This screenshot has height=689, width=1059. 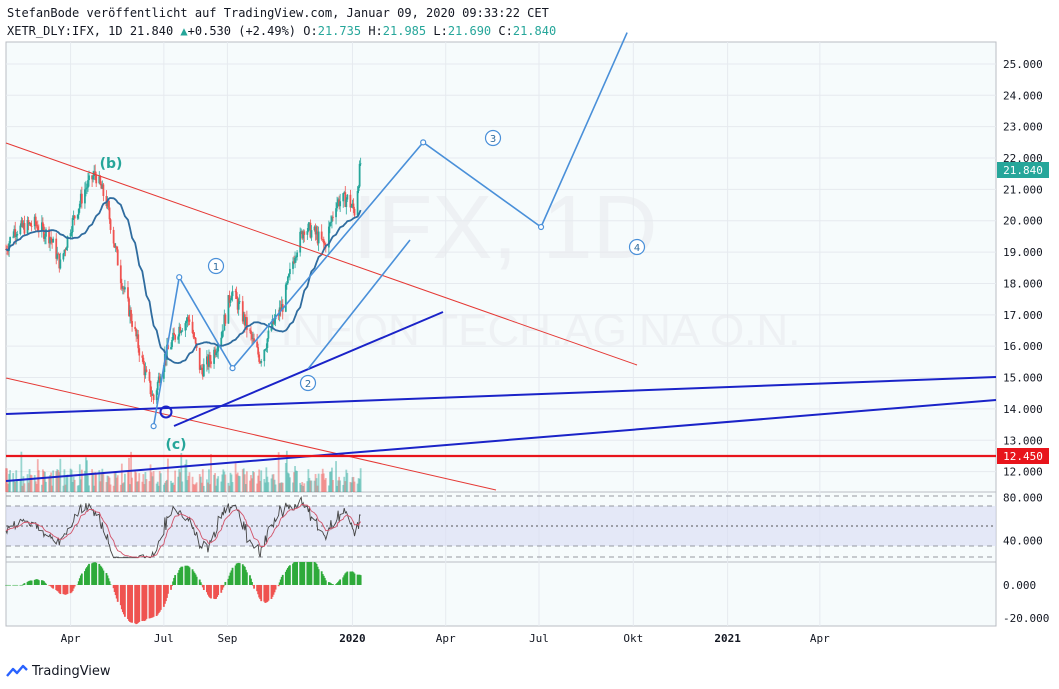 I want to click on time-tick-label: Apr, so click(x=820, y=638).